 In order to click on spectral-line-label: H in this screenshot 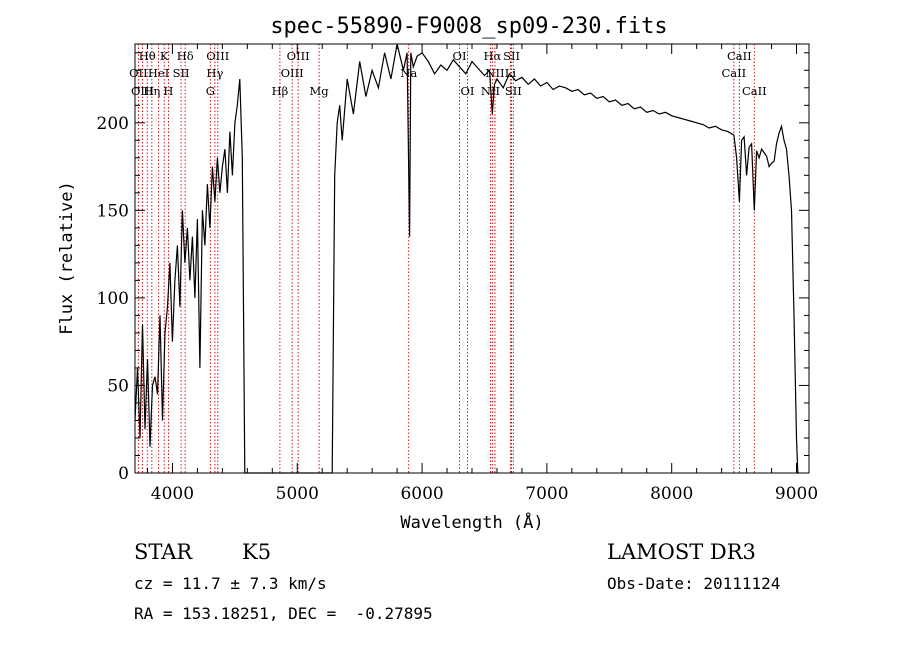, I will do `click(168, 91)`.